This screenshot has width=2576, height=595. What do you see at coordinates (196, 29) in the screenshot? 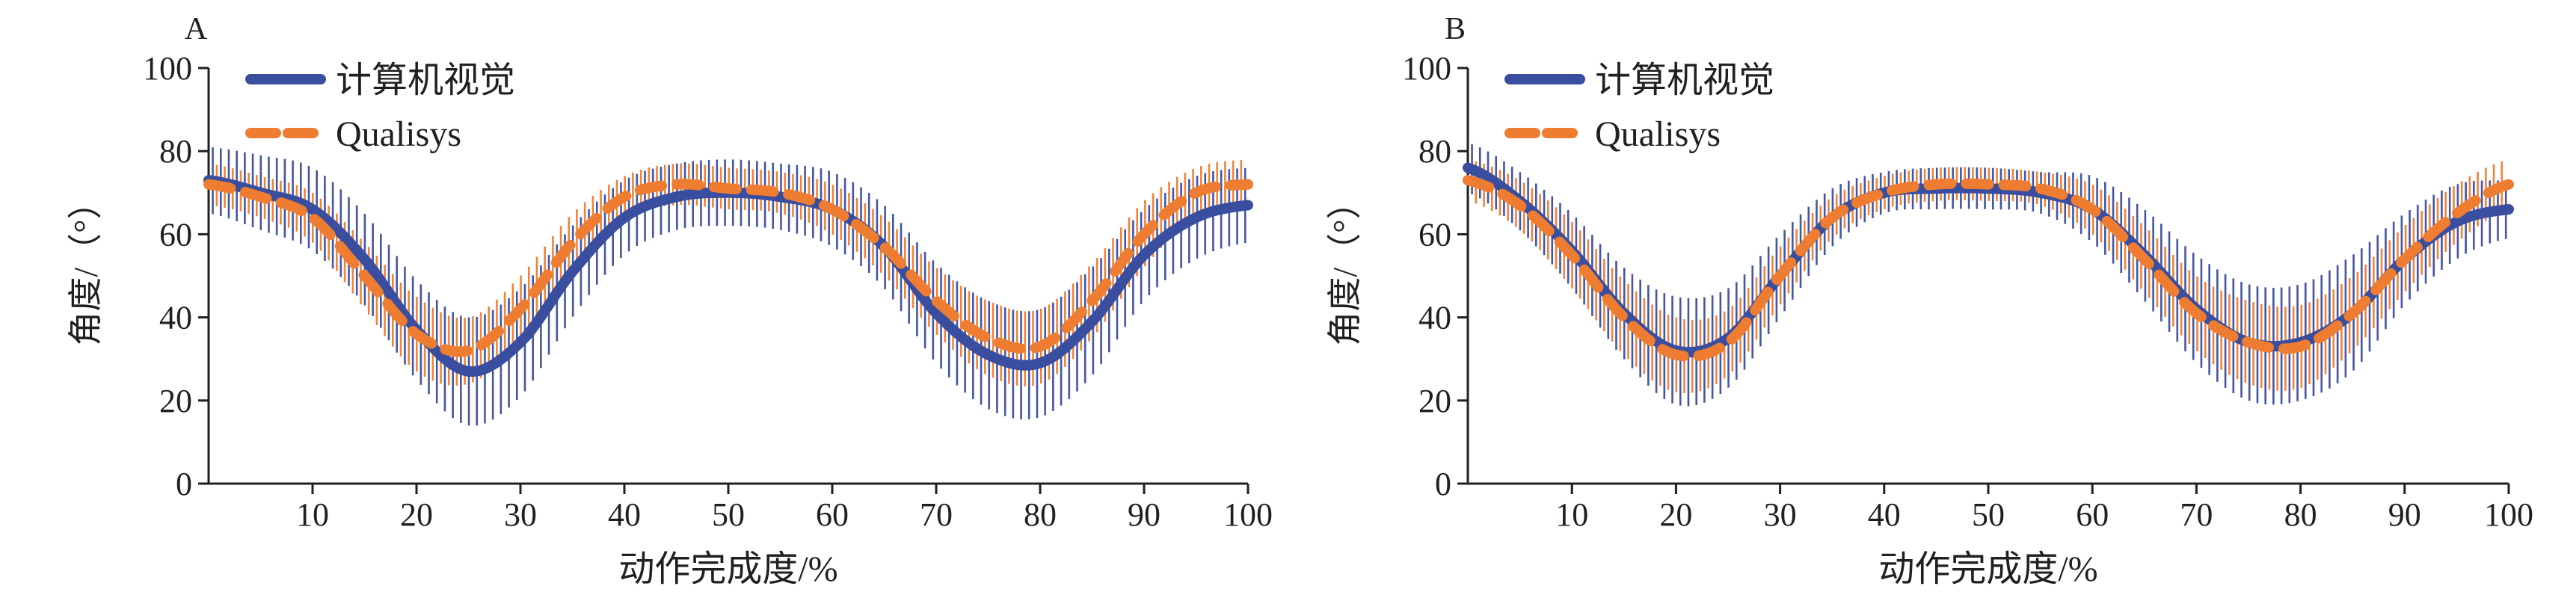
I see `panel-label: A` at bounding box center [196, 29].